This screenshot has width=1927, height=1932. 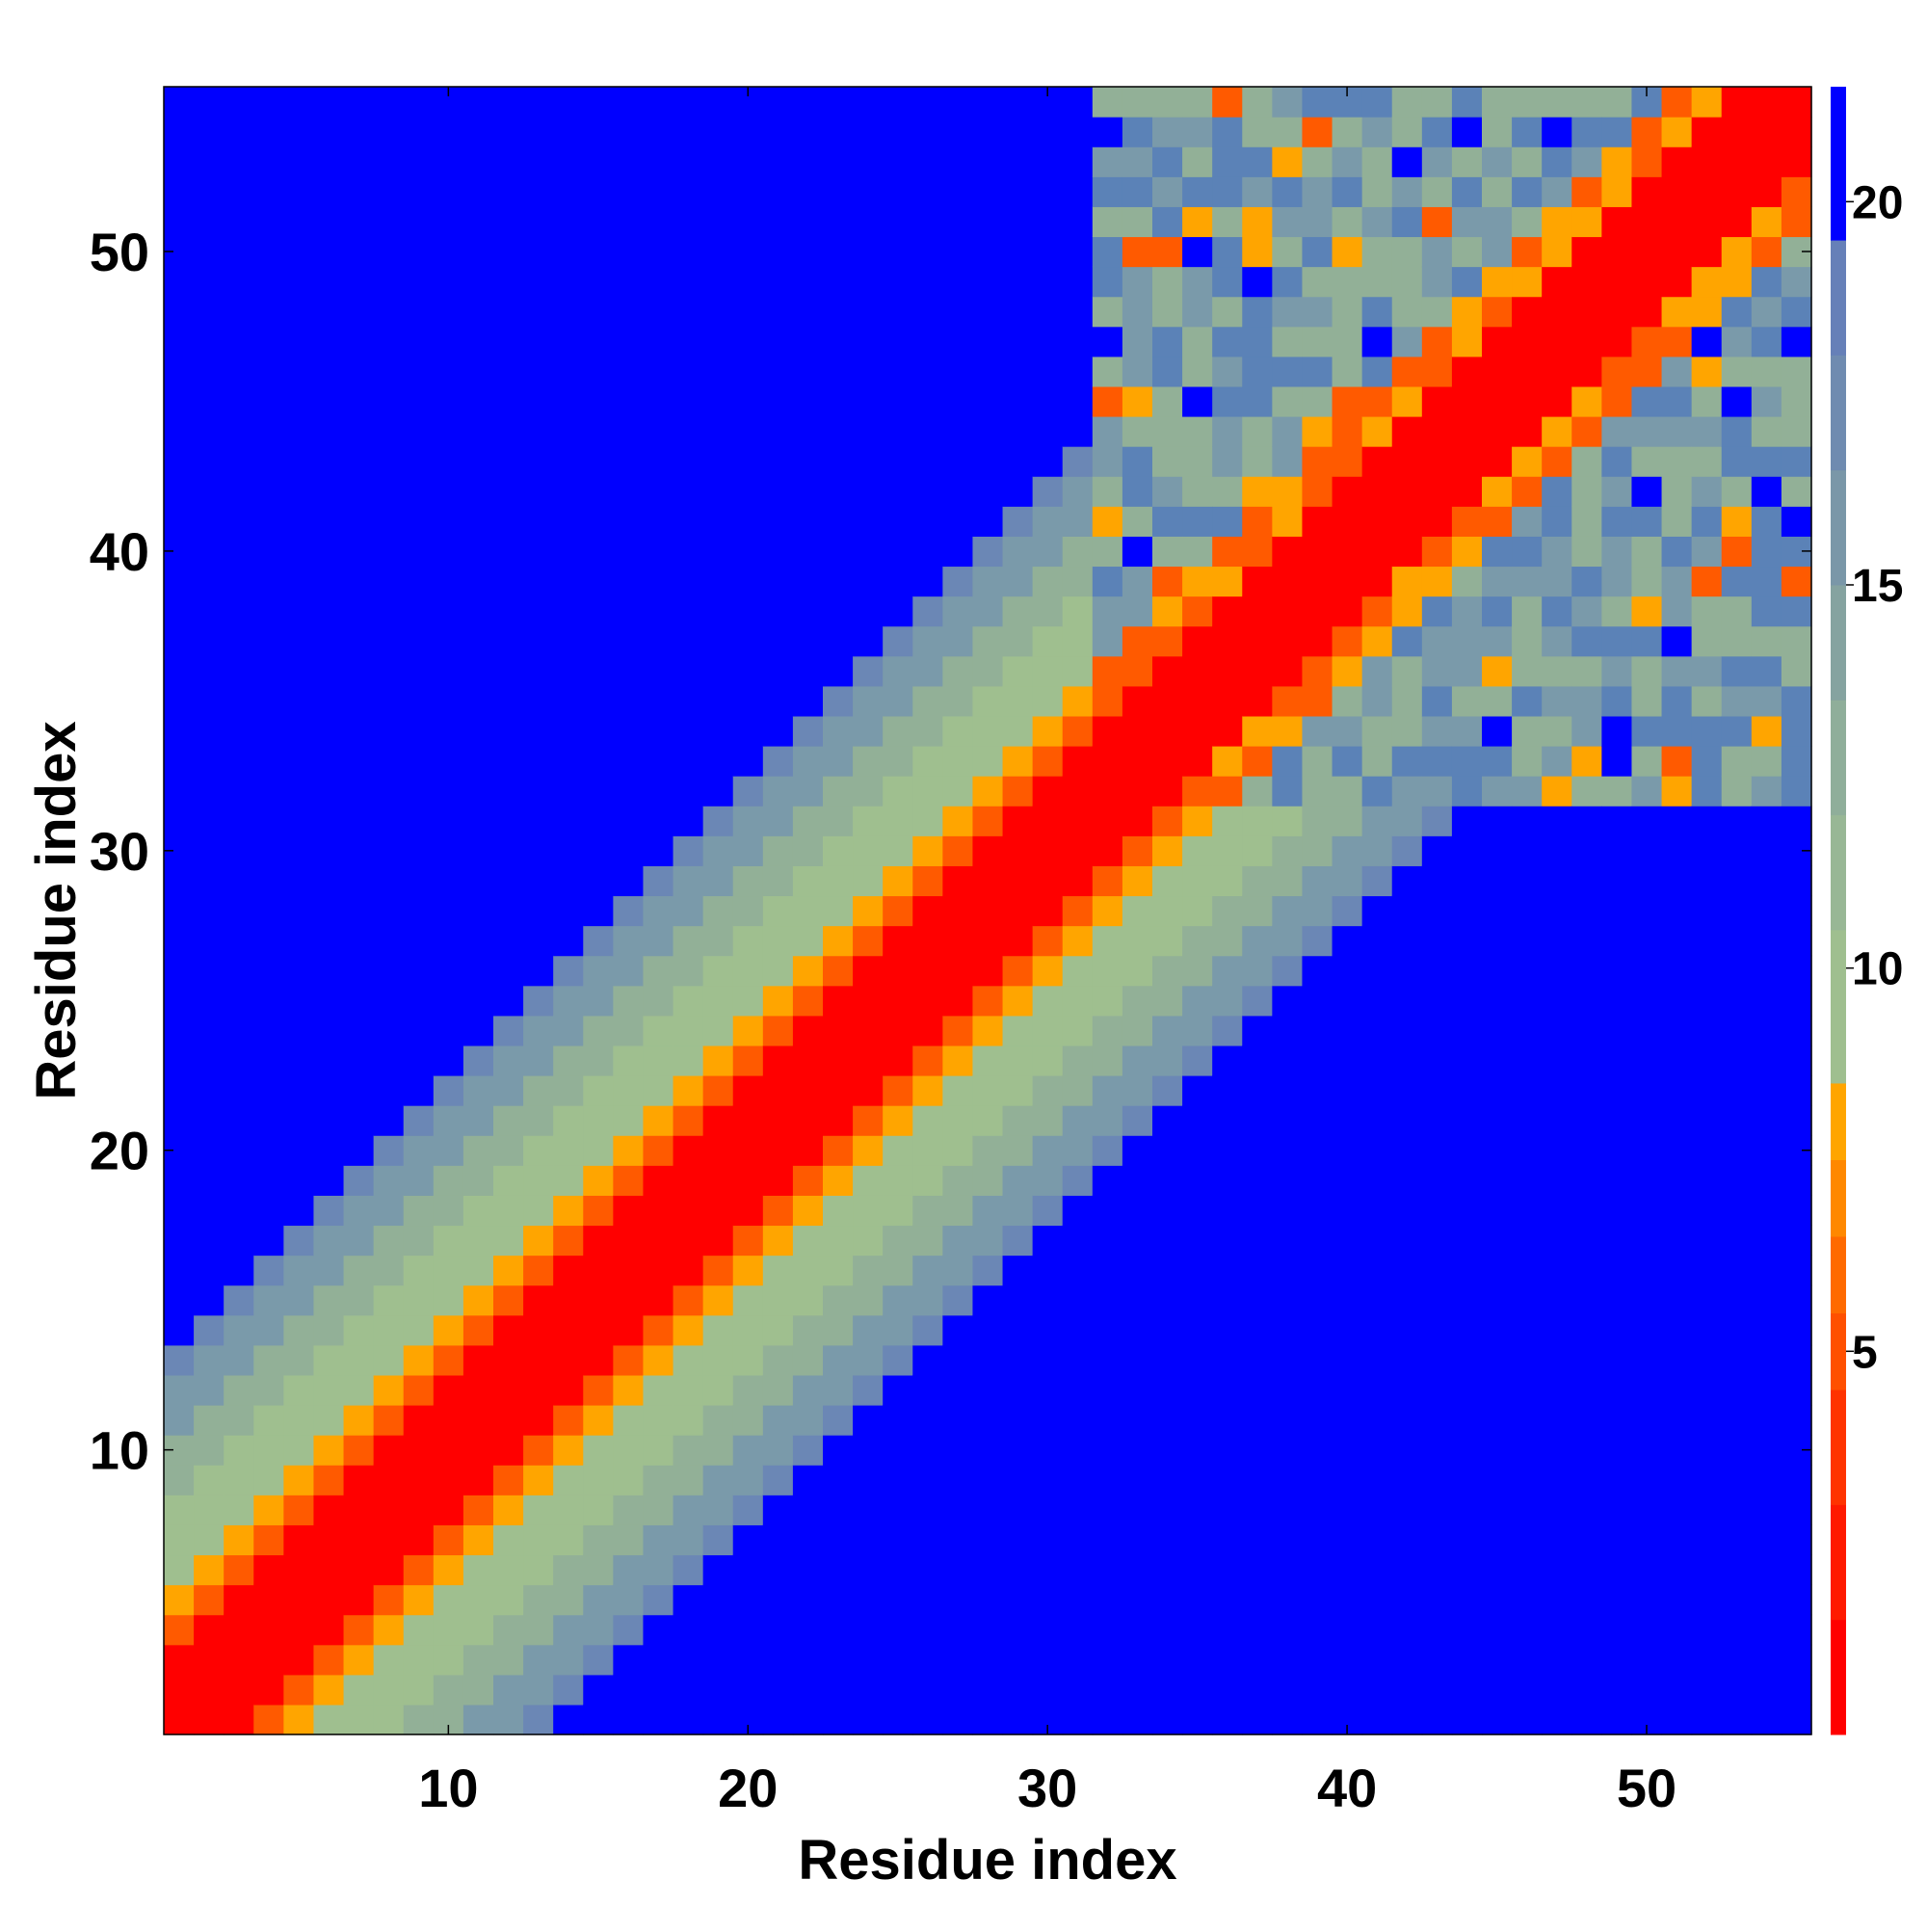 What do you see at coordinates (1878, 586) in the screenshot?
I see `colorbar-tick-label: 15` at bounding box center [1878, 586].